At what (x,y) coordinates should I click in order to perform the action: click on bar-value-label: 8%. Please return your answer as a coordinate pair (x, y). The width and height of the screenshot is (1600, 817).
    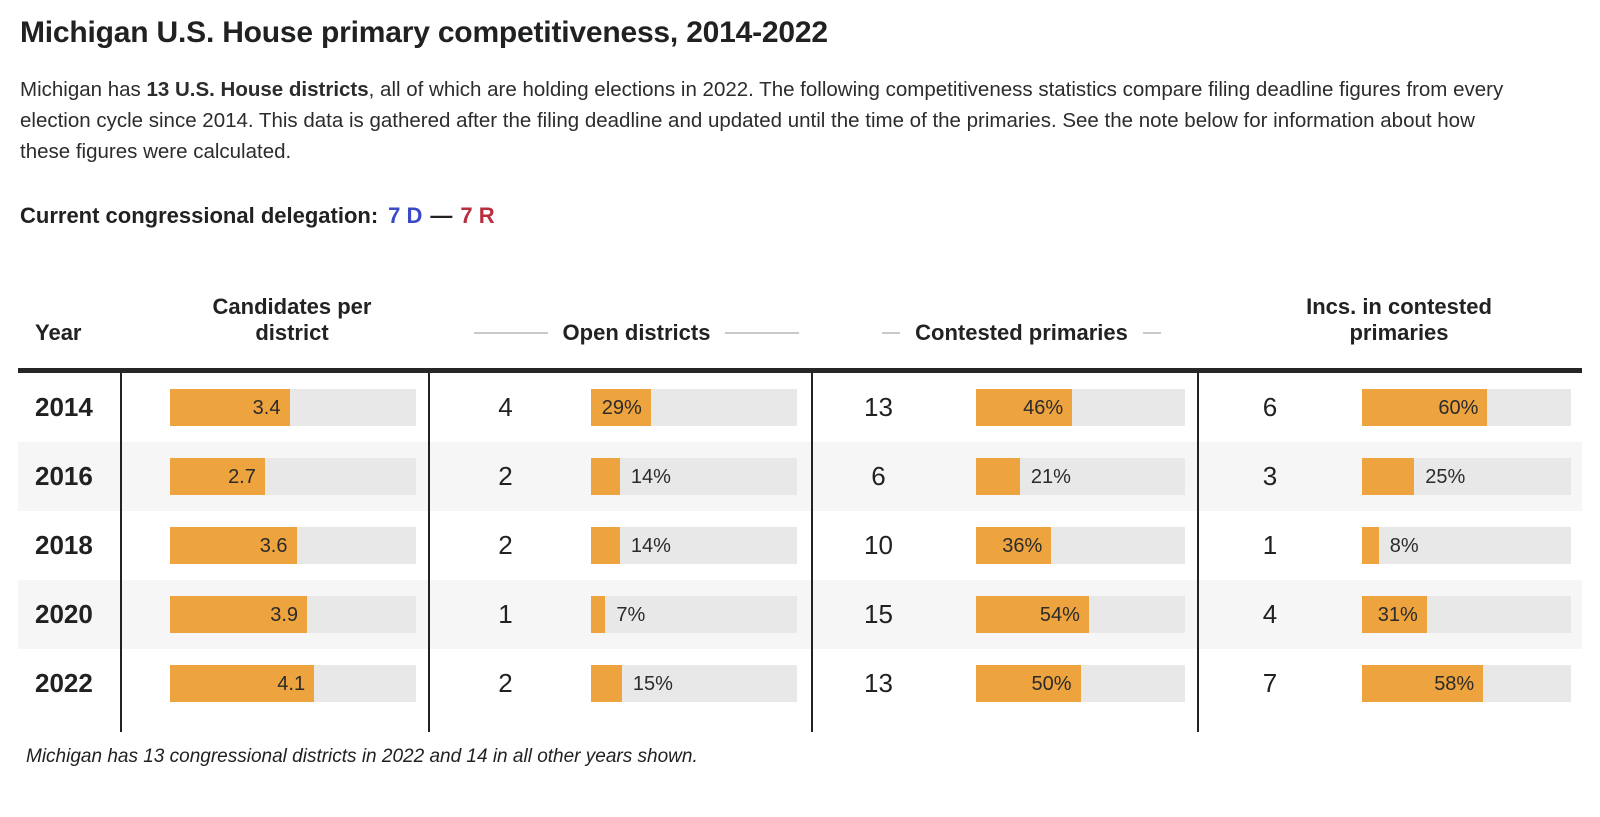
    Looking at the image, I should click on (1404, 546).